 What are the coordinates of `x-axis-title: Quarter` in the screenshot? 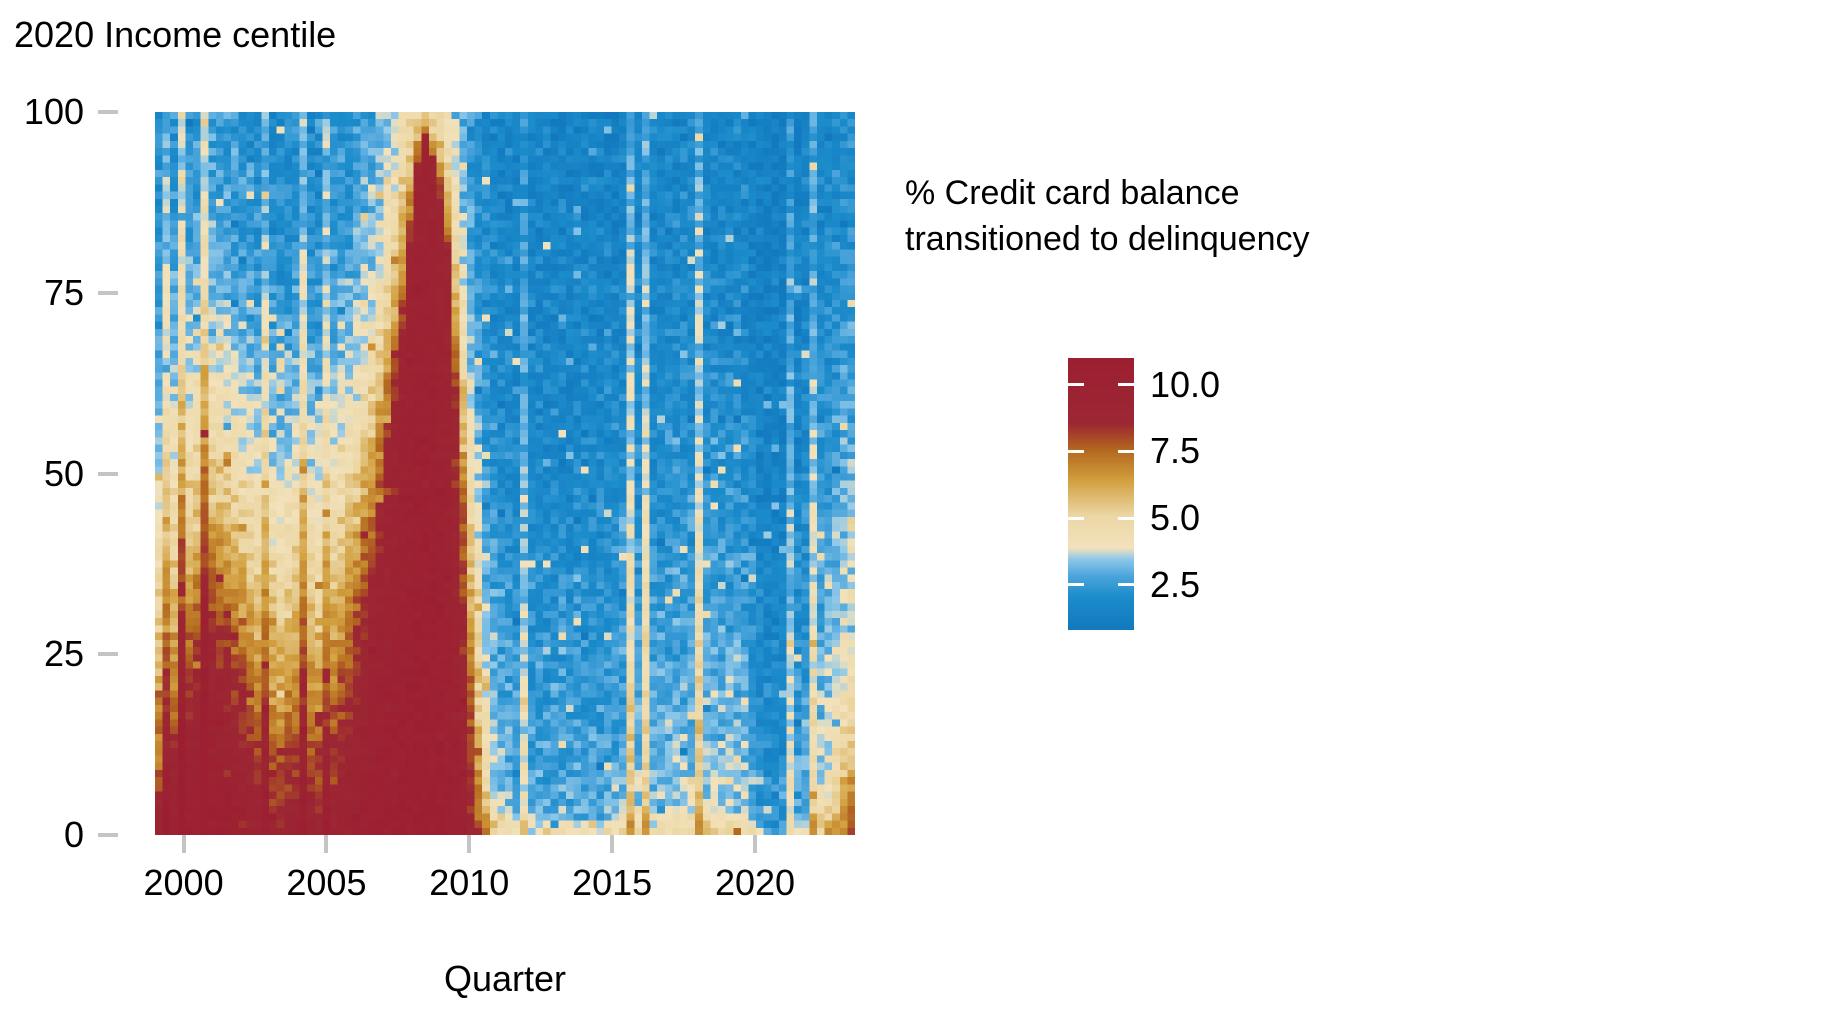 It's located at (505, 978).